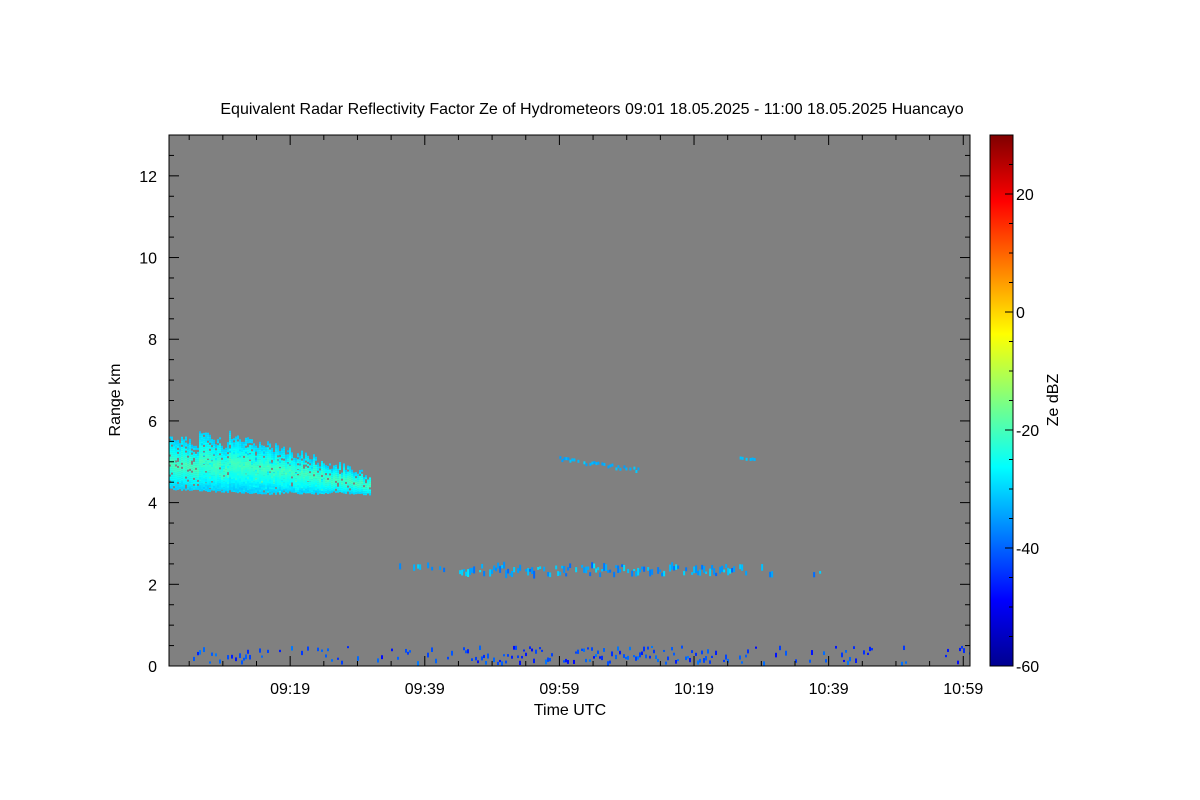 The image size is (1200, 800). Describe the element at coordinates (581, 655) in the screenshot. I see `echo-near-surface-clutter` at that location.